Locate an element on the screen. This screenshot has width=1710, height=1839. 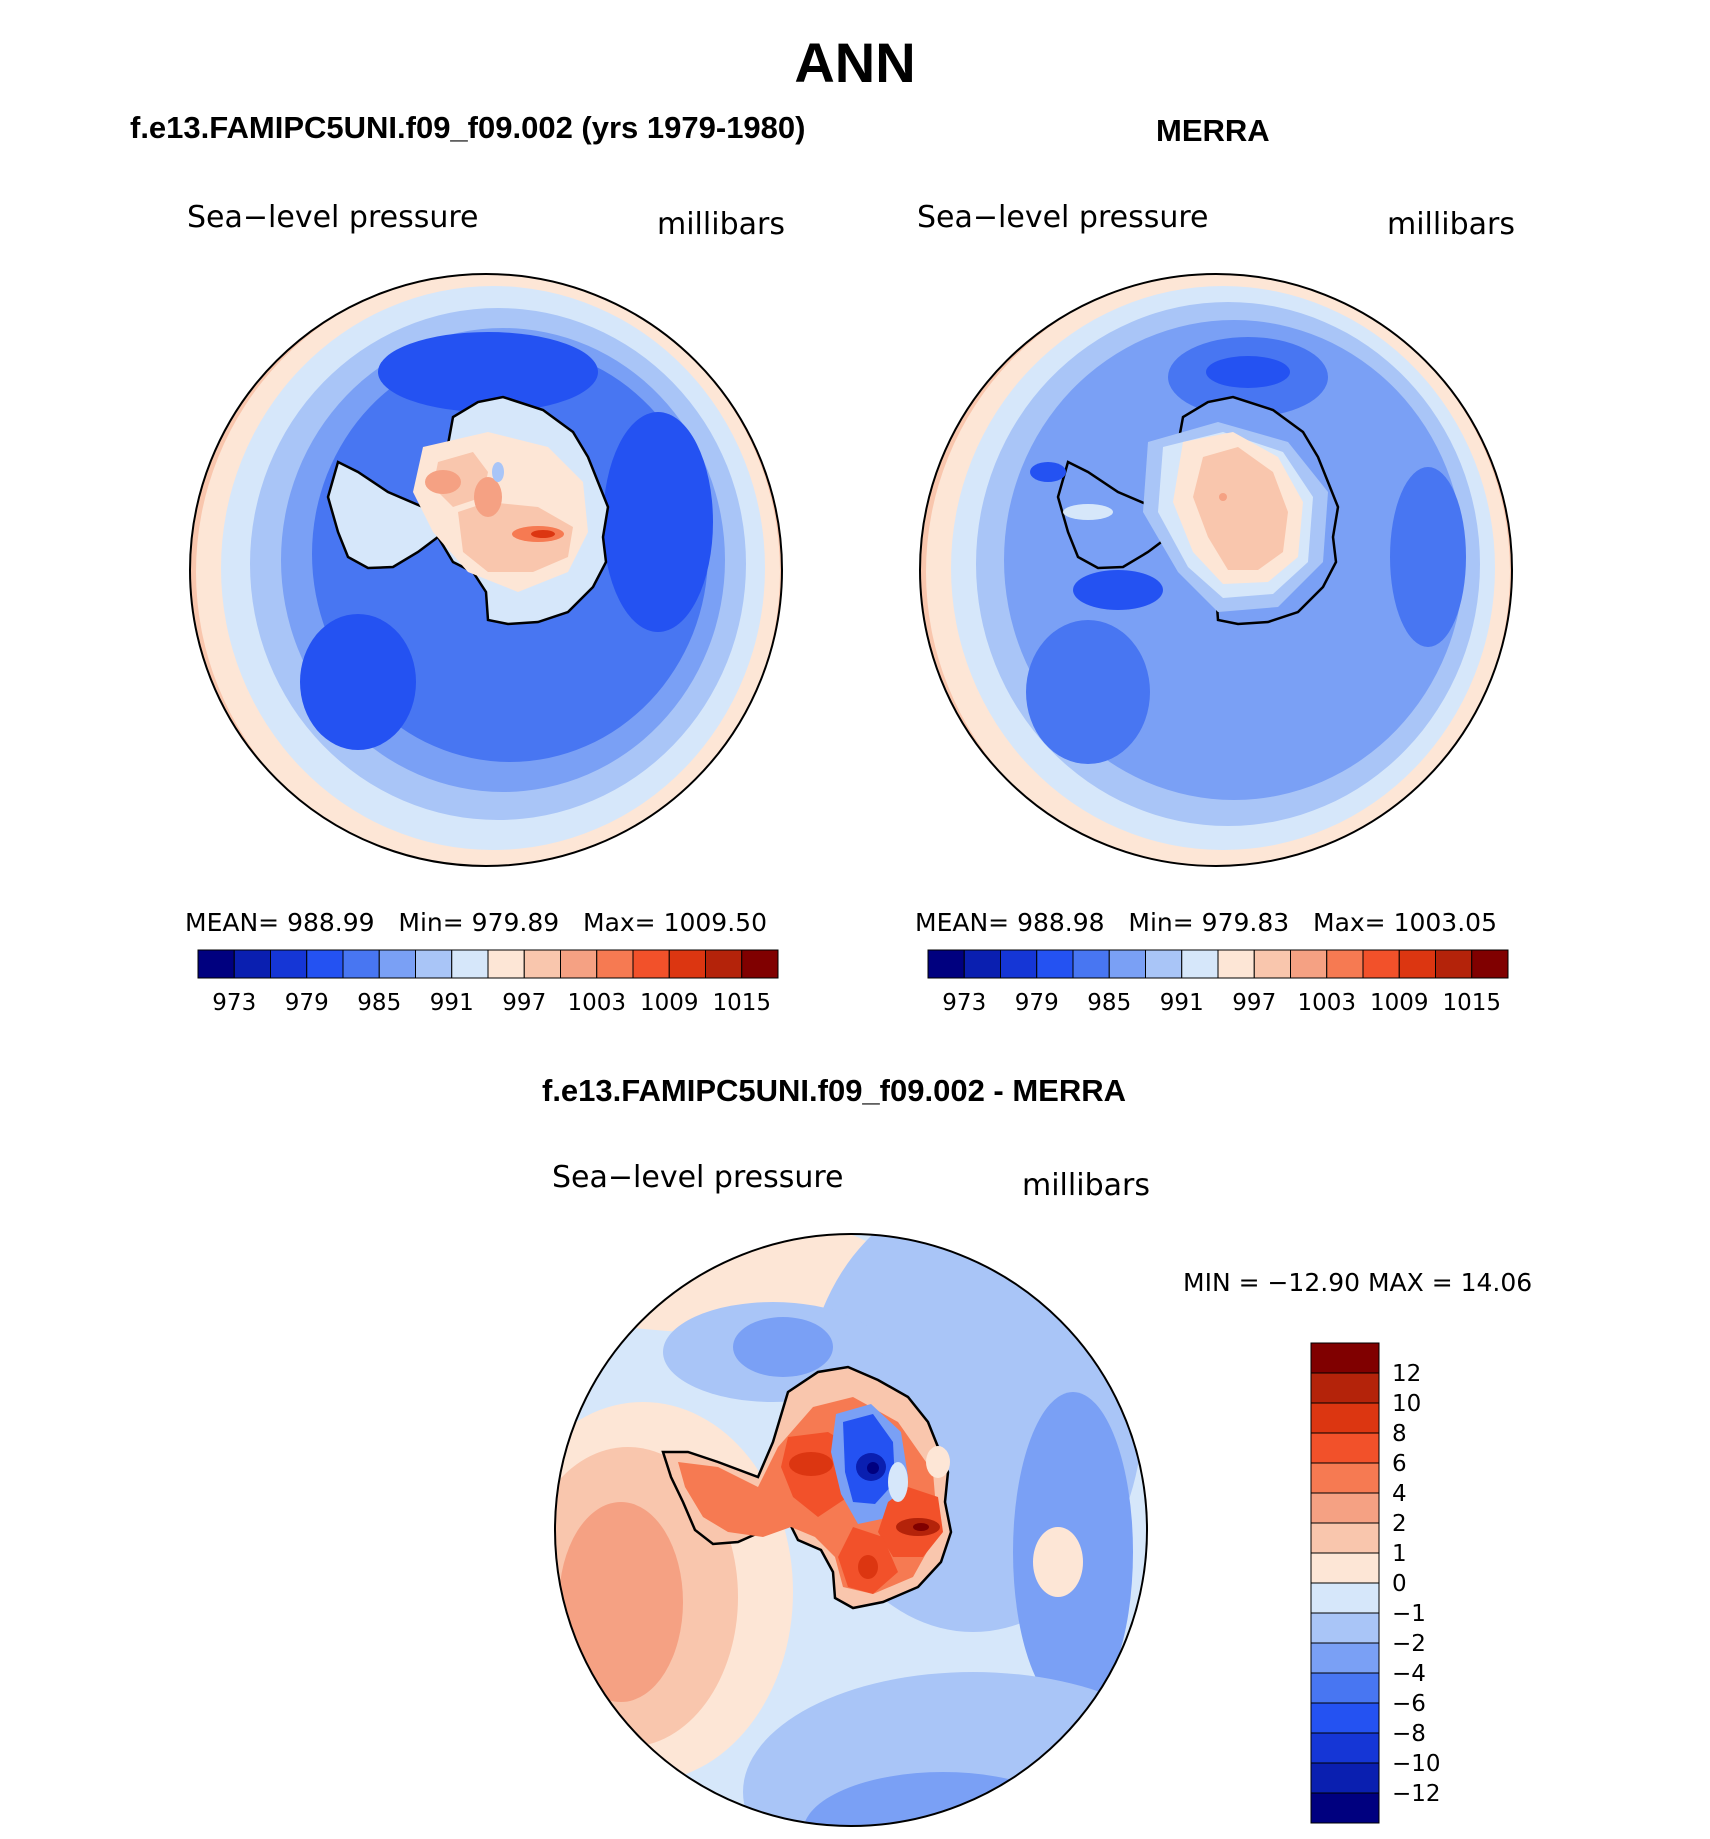
obs-colorbar-tick-label: 979 is located at coordinates (1037, 1003).